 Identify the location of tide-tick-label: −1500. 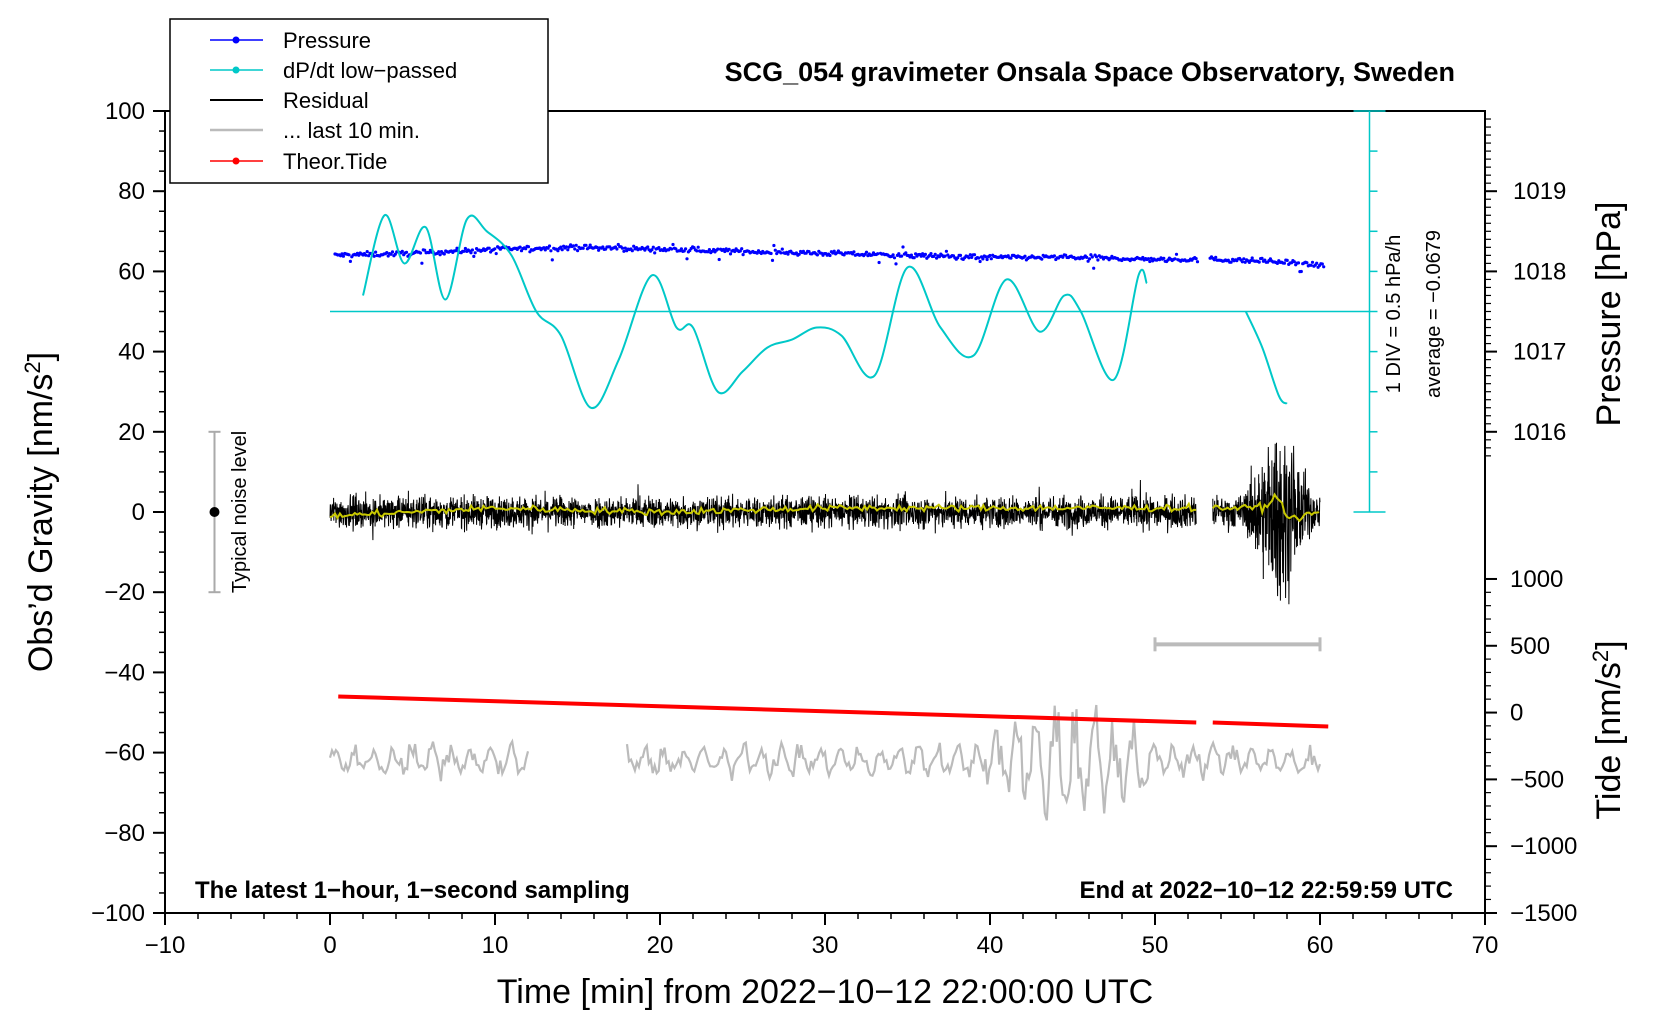
(1543, 913).